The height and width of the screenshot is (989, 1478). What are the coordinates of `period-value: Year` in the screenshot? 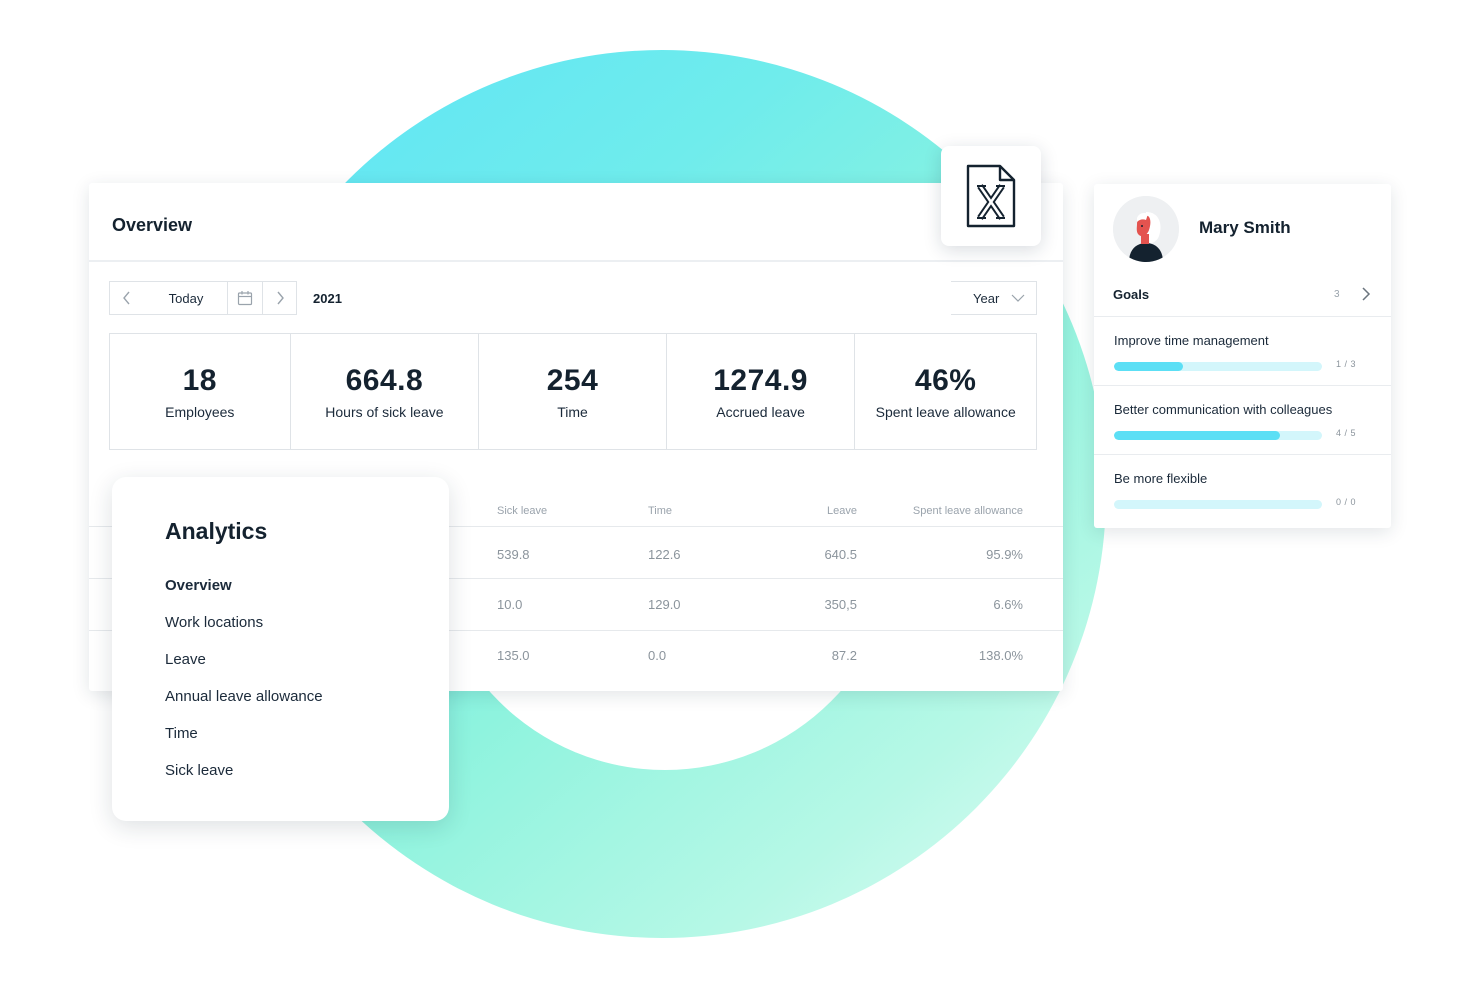 It's located at (986, 298).